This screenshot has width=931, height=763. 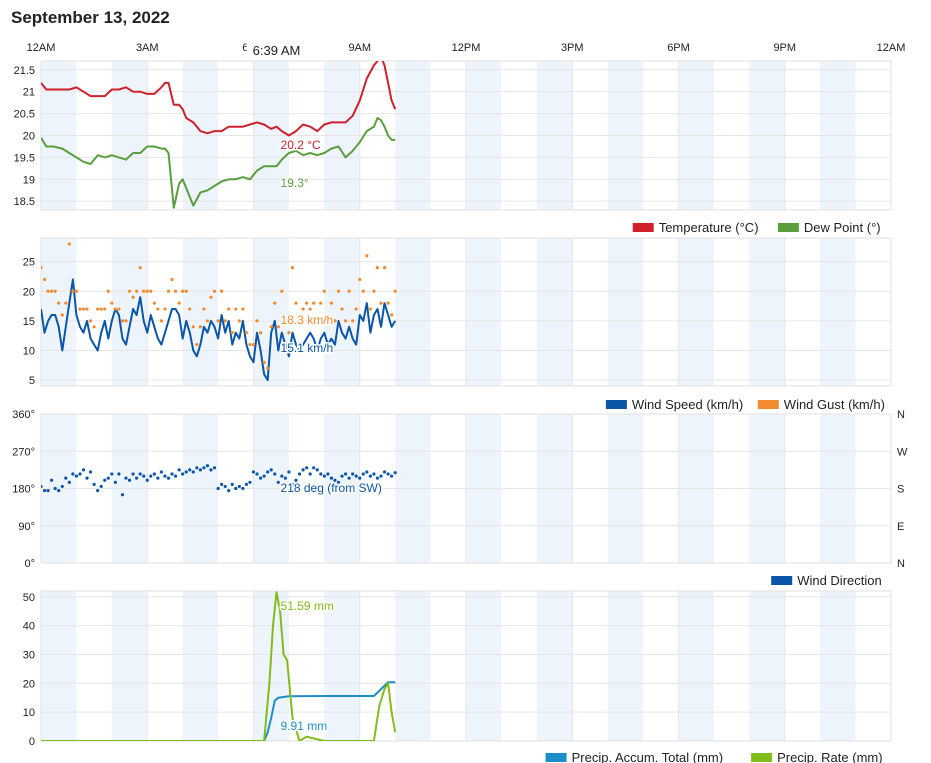 I want to click on legend-label: Wind Gust (km/h), so click(x=834, y=404).